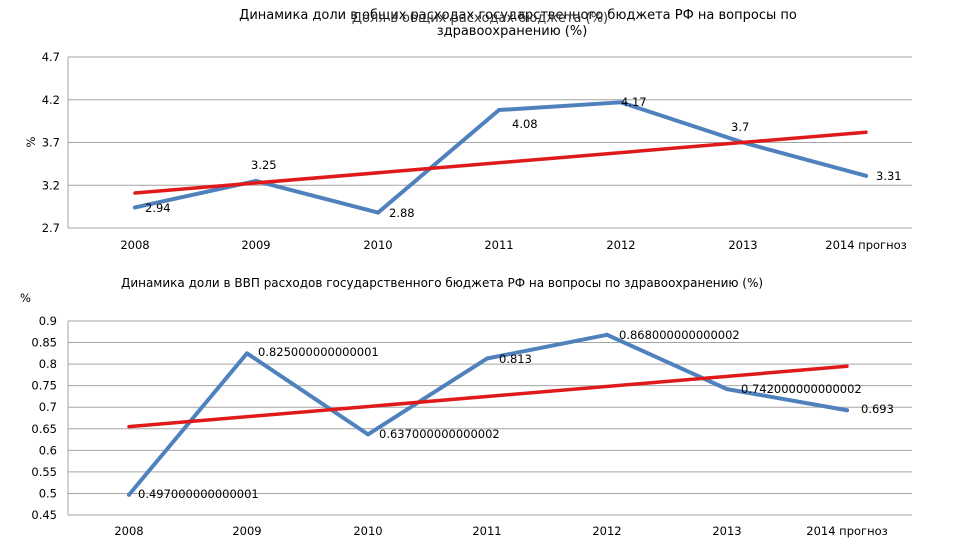 The height and width of the screenshot is (540, 960). I want to click on chart-1-title-overlap: Доля в общих расходах бюджета (%), so click(480, 18).